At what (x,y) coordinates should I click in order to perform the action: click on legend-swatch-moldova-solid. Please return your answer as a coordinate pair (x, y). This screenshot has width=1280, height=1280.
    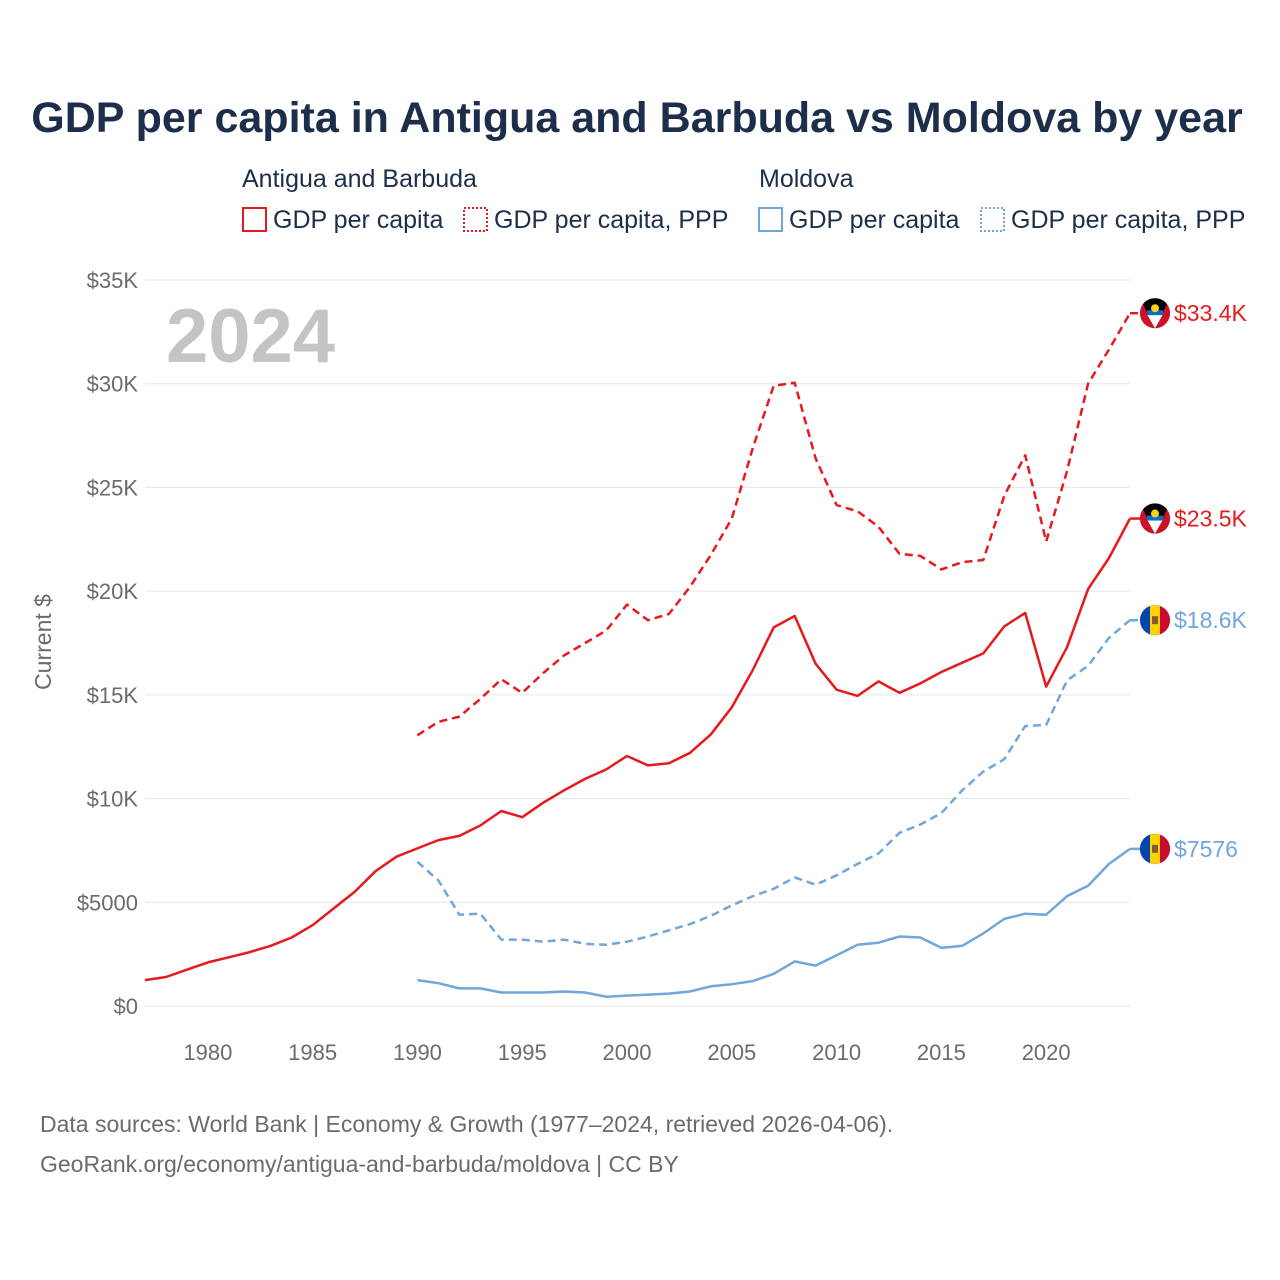
    Looking at the image, I should click on (770, 219).